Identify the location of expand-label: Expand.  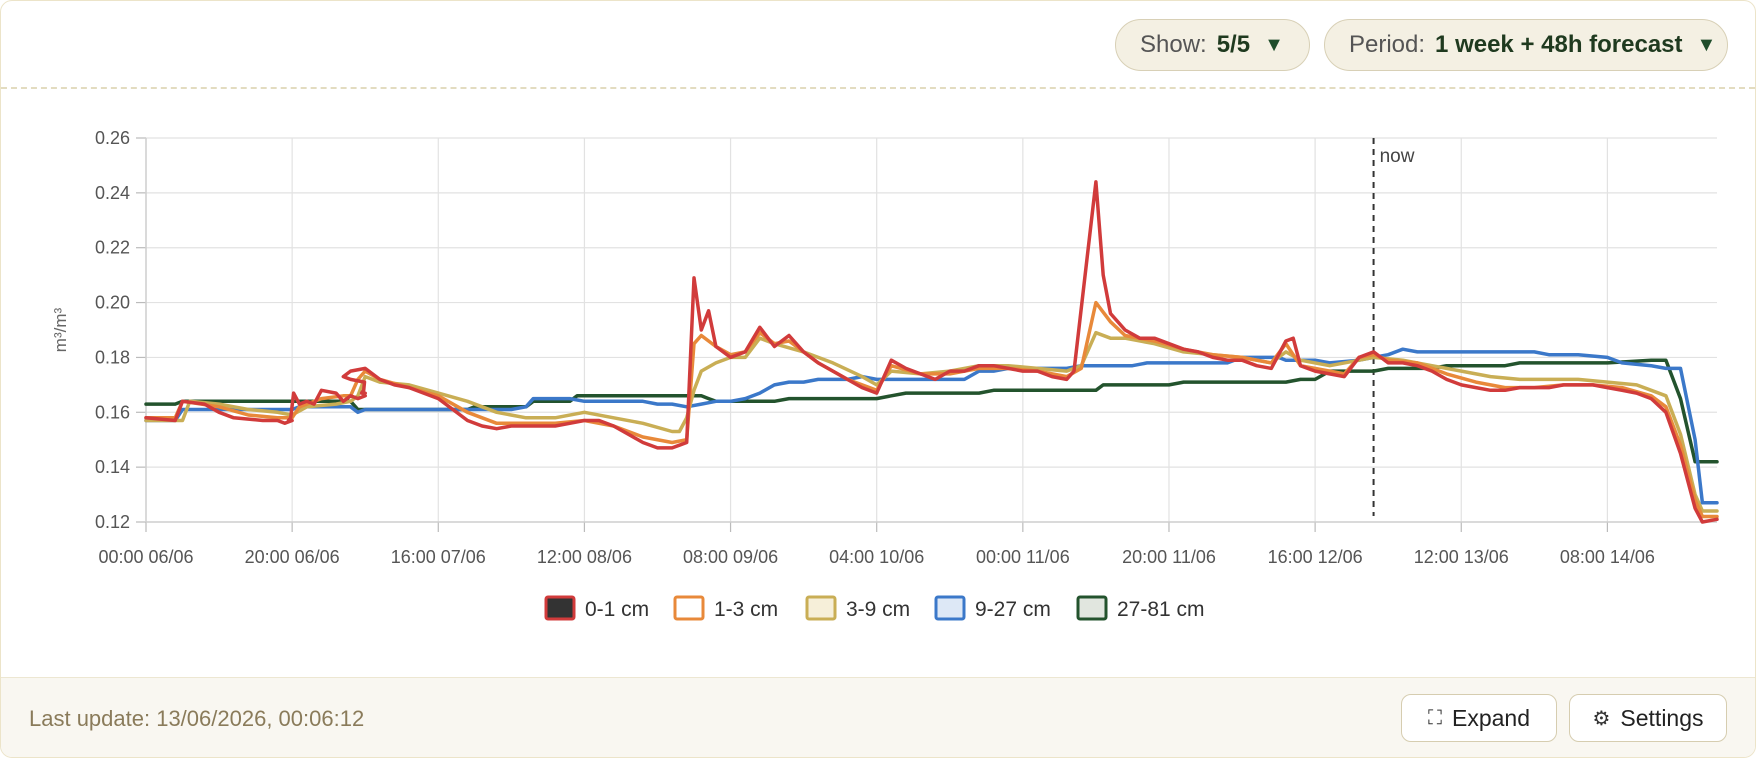
(1490, 717).